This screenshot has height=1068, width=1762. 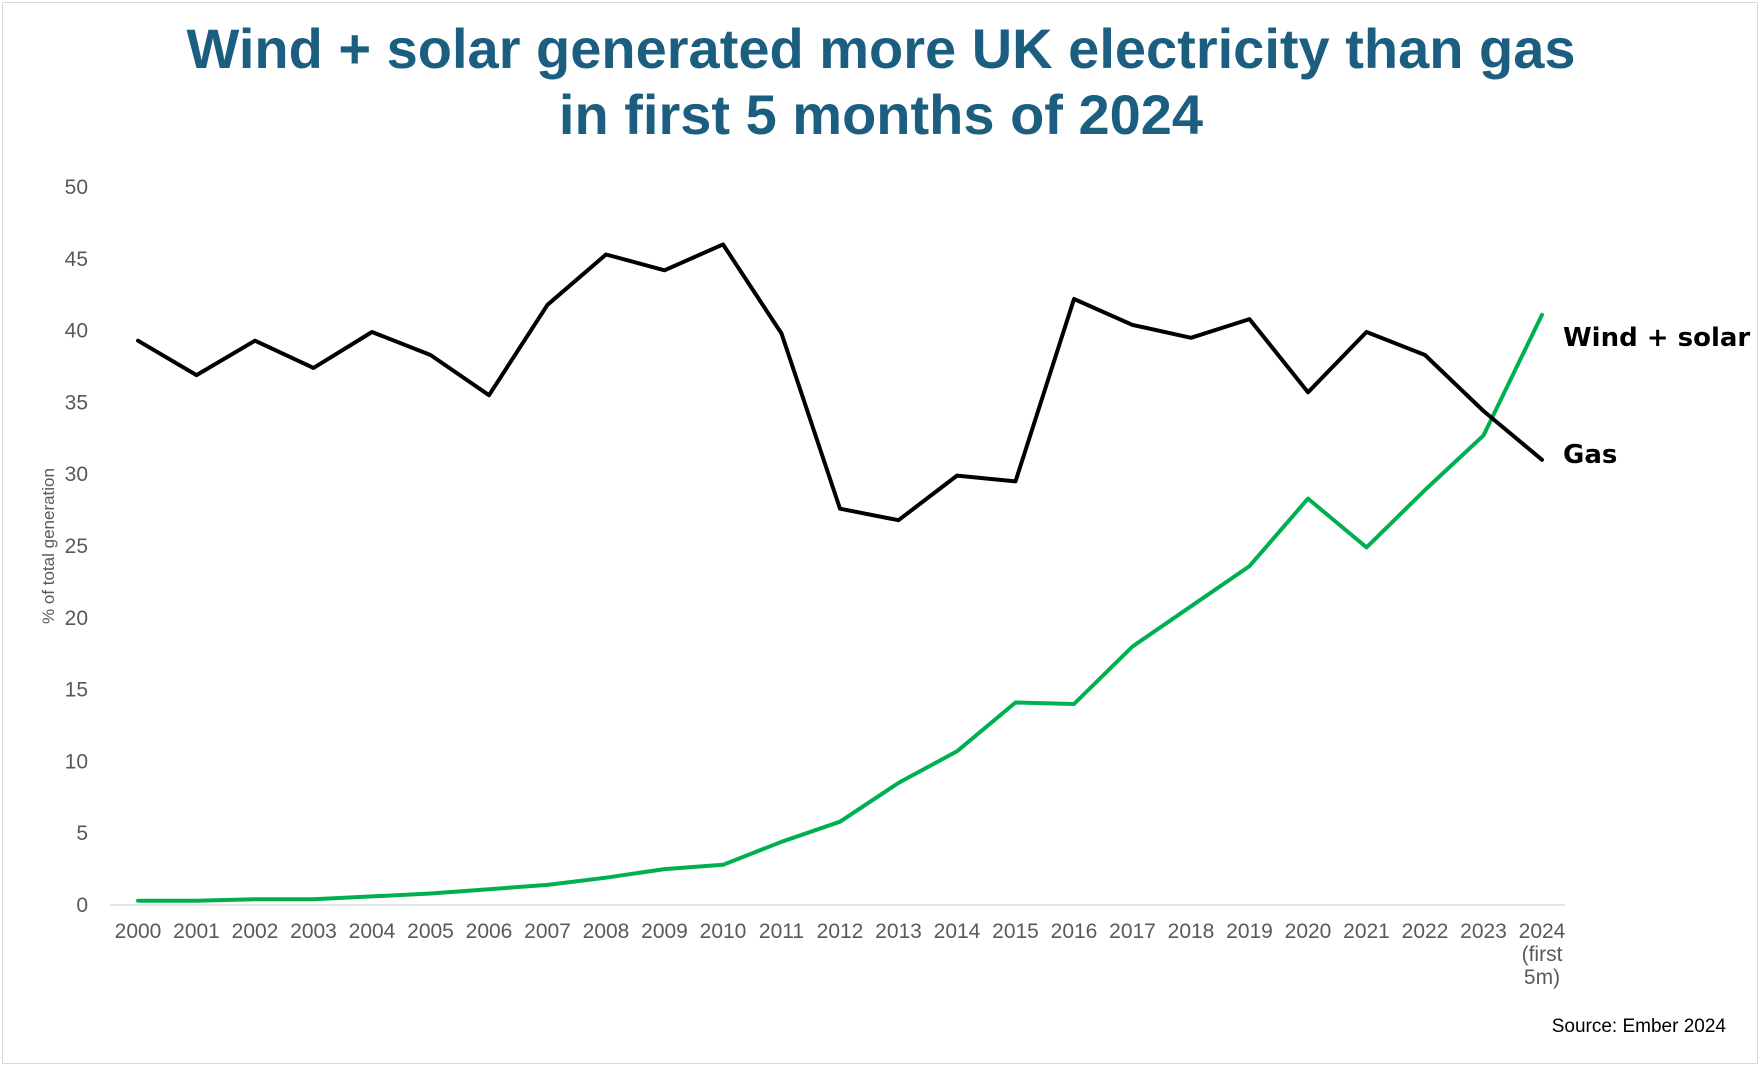 What do you see at coordinates (1191, 931) in the screenshot?
I see `x-tick-label: 2018` at bounding box center [1191, 931].